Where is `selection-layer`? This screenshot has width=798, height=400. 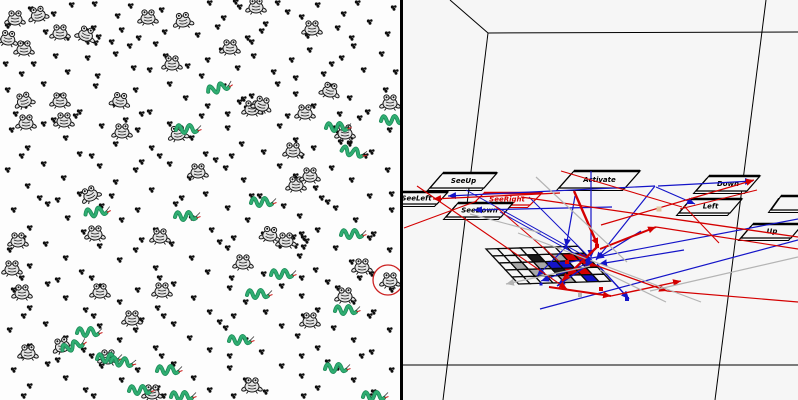
selection-layer is located at coordinates (386, 280).